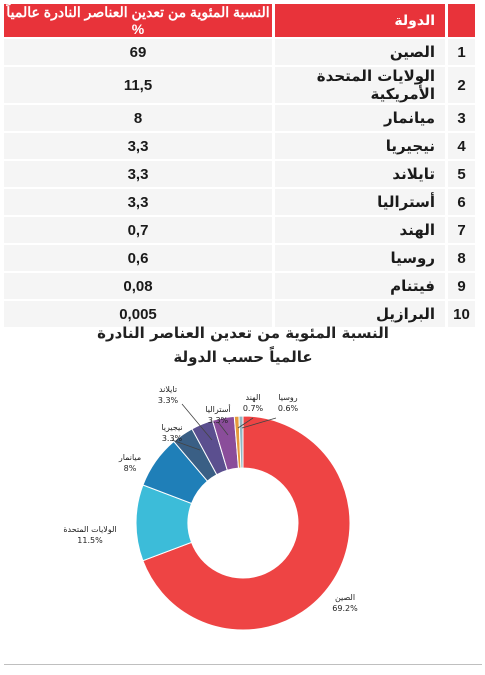 The image size is (485, 675). Describe the element at coordinates (90, 540) in the screenshot. I see `slice-pct-1: 11.5%` at that location.